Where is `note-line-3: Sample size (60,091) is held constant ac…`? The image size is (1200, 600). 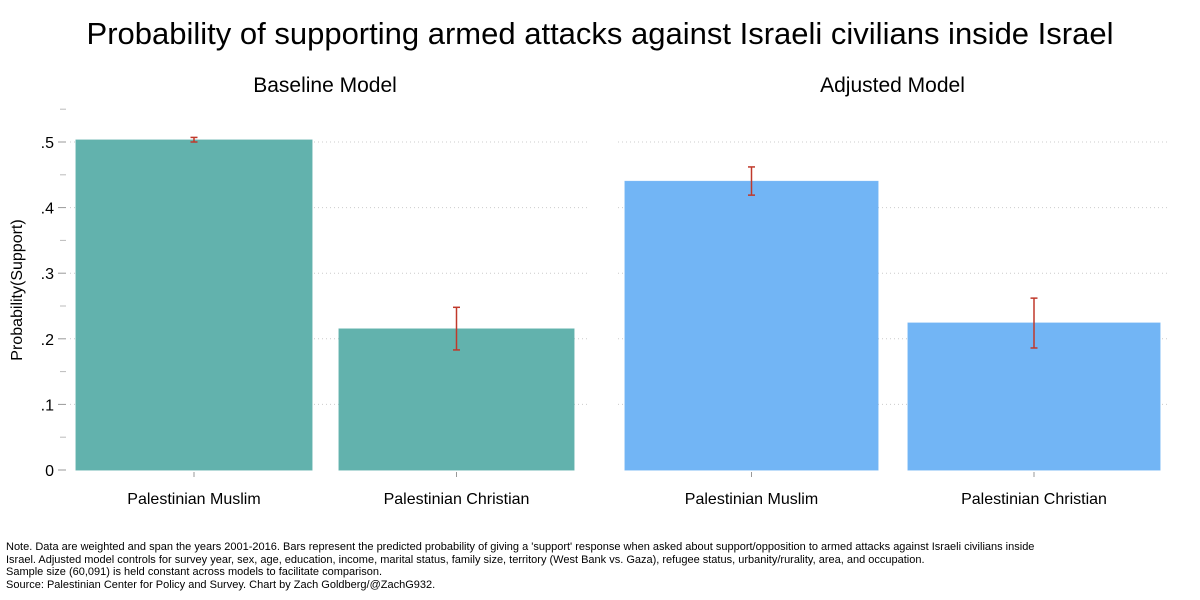 note-line-3: Sample size (60,091) is held constant ac… is located at coordinates (194, 572).